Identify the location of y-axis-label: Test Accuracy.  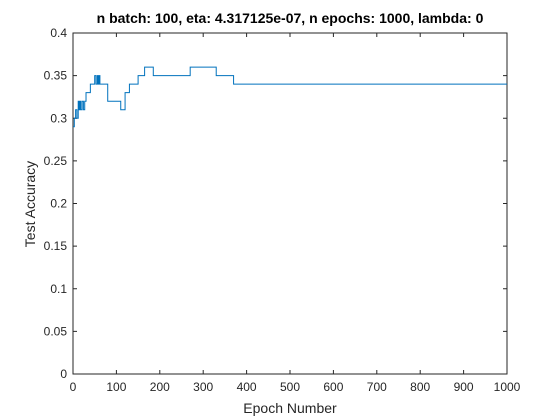
(30, 204).